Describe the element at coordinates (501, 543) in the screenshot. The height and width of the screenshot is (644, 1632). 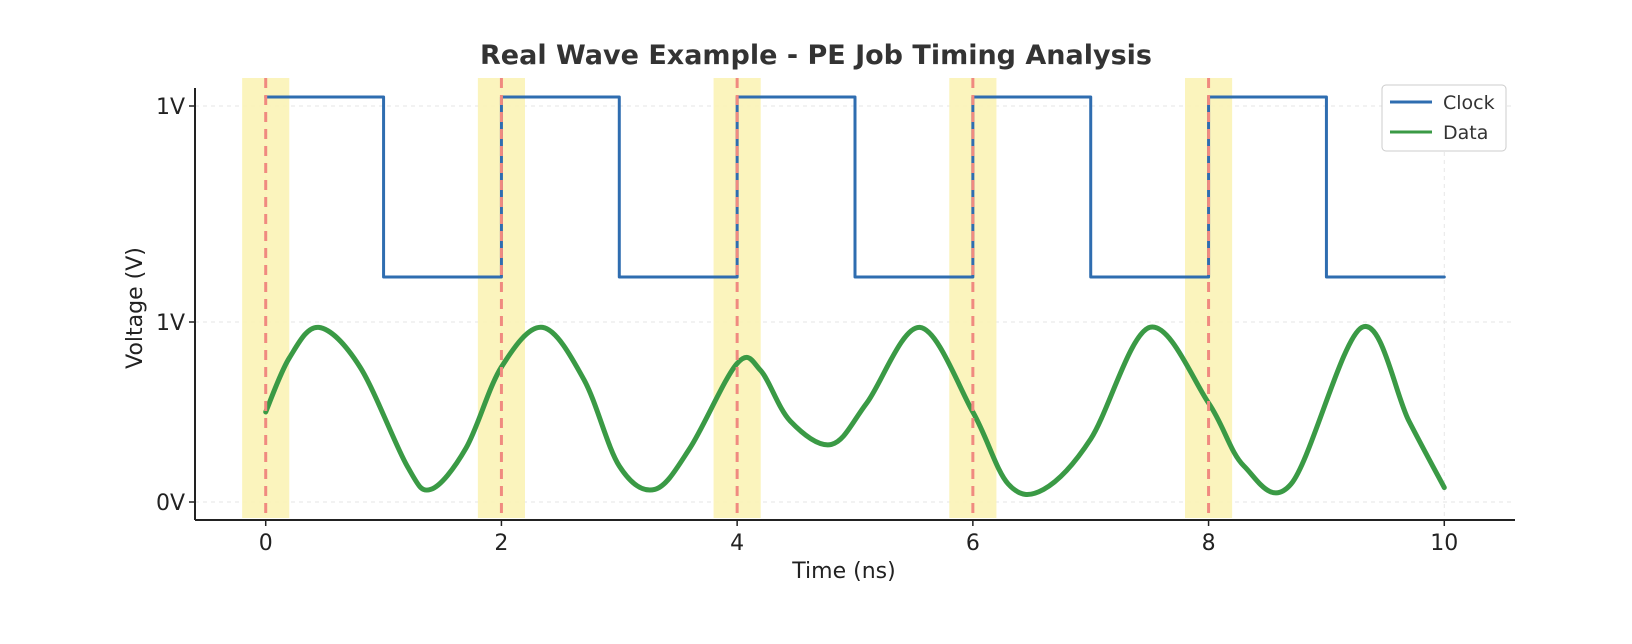
I see `x-tick-label-1: 2` at that location.